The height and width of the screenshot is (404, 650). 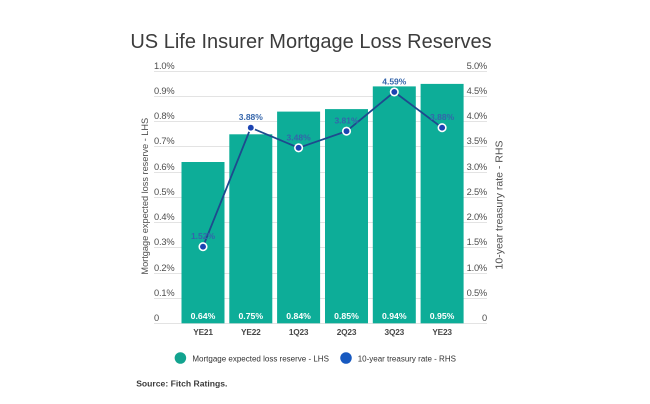 I want to click on svg-text: 0.6%, so click(x=164, y=167).